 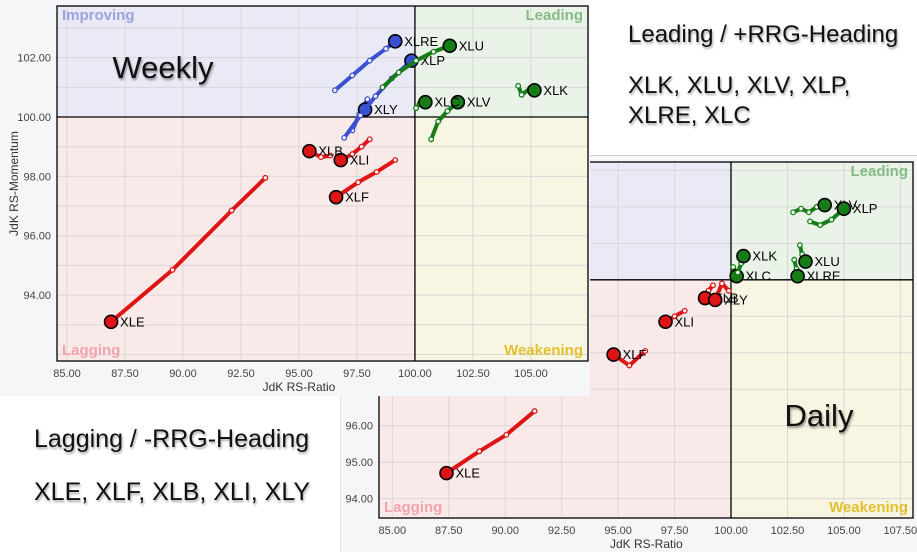 I want to click on daily-XLY-trail-marker, so click(x=722, y=283).